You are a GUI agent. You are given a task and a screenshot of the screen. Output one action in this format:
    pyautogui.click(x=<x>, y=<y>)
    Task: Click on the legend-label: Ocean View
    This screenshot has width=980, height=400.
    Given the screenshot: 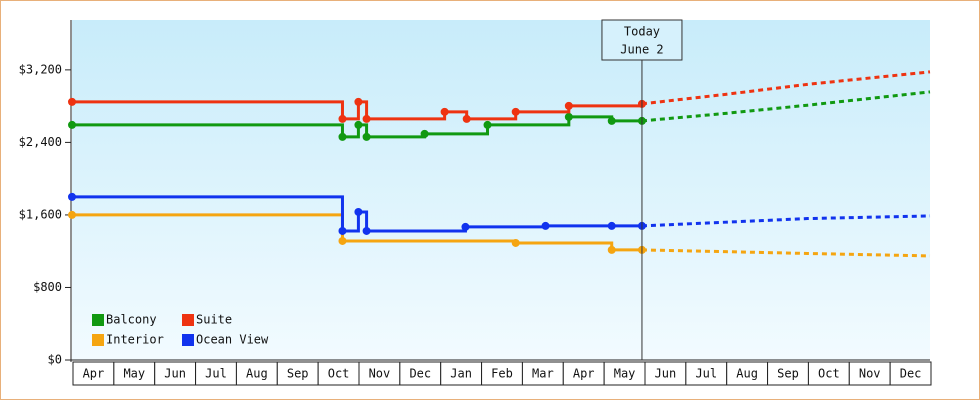 What is the action you would take?
    pyautogui.click(x=232, y=340)
    